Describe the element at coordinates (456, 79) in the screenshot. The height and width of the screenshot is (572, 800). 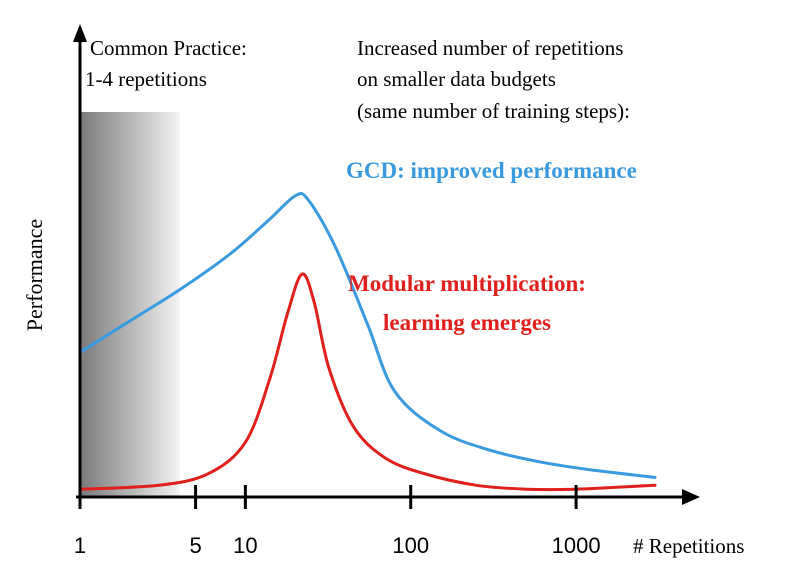
I see `repetitions-note-line-2: on smaller data budgets` at that location.